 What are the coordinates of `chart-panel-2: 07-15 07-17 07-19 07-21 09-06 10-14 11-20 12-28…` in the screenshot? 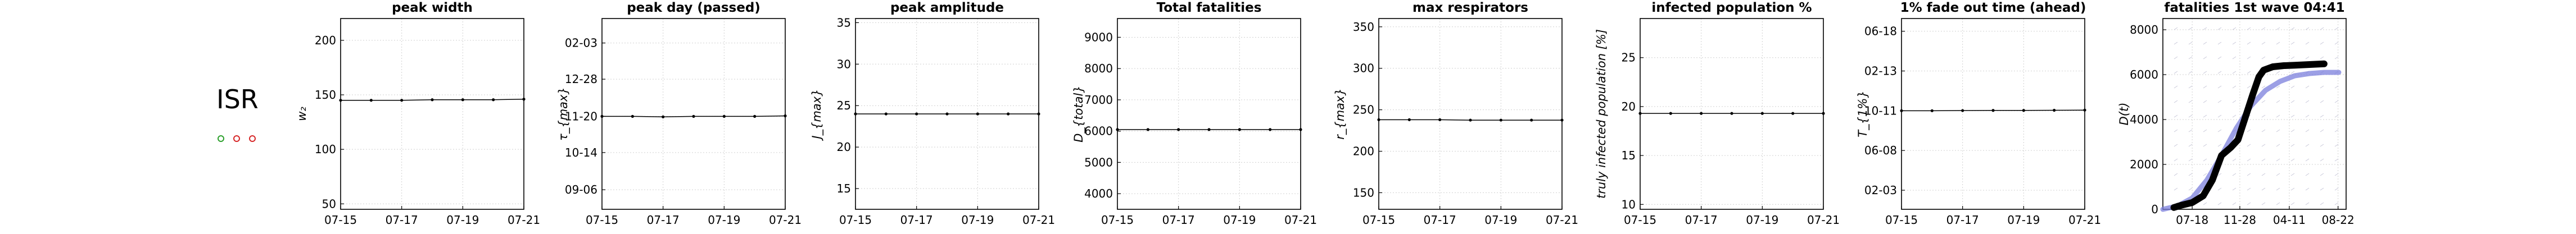 It's located at (679, 114).